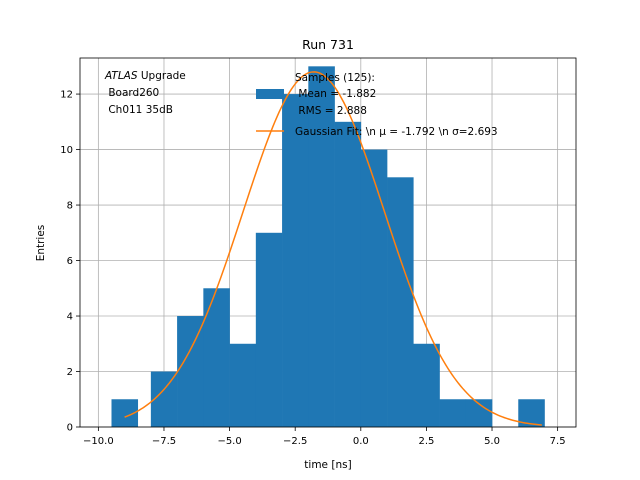  Describe the element at coordinates (324, 437) in the screenshot. I see `x-axis-ticks: −10.0 −7.5 −5.0 −2.5 0.0 2.5 5.0 7.5` at that location.